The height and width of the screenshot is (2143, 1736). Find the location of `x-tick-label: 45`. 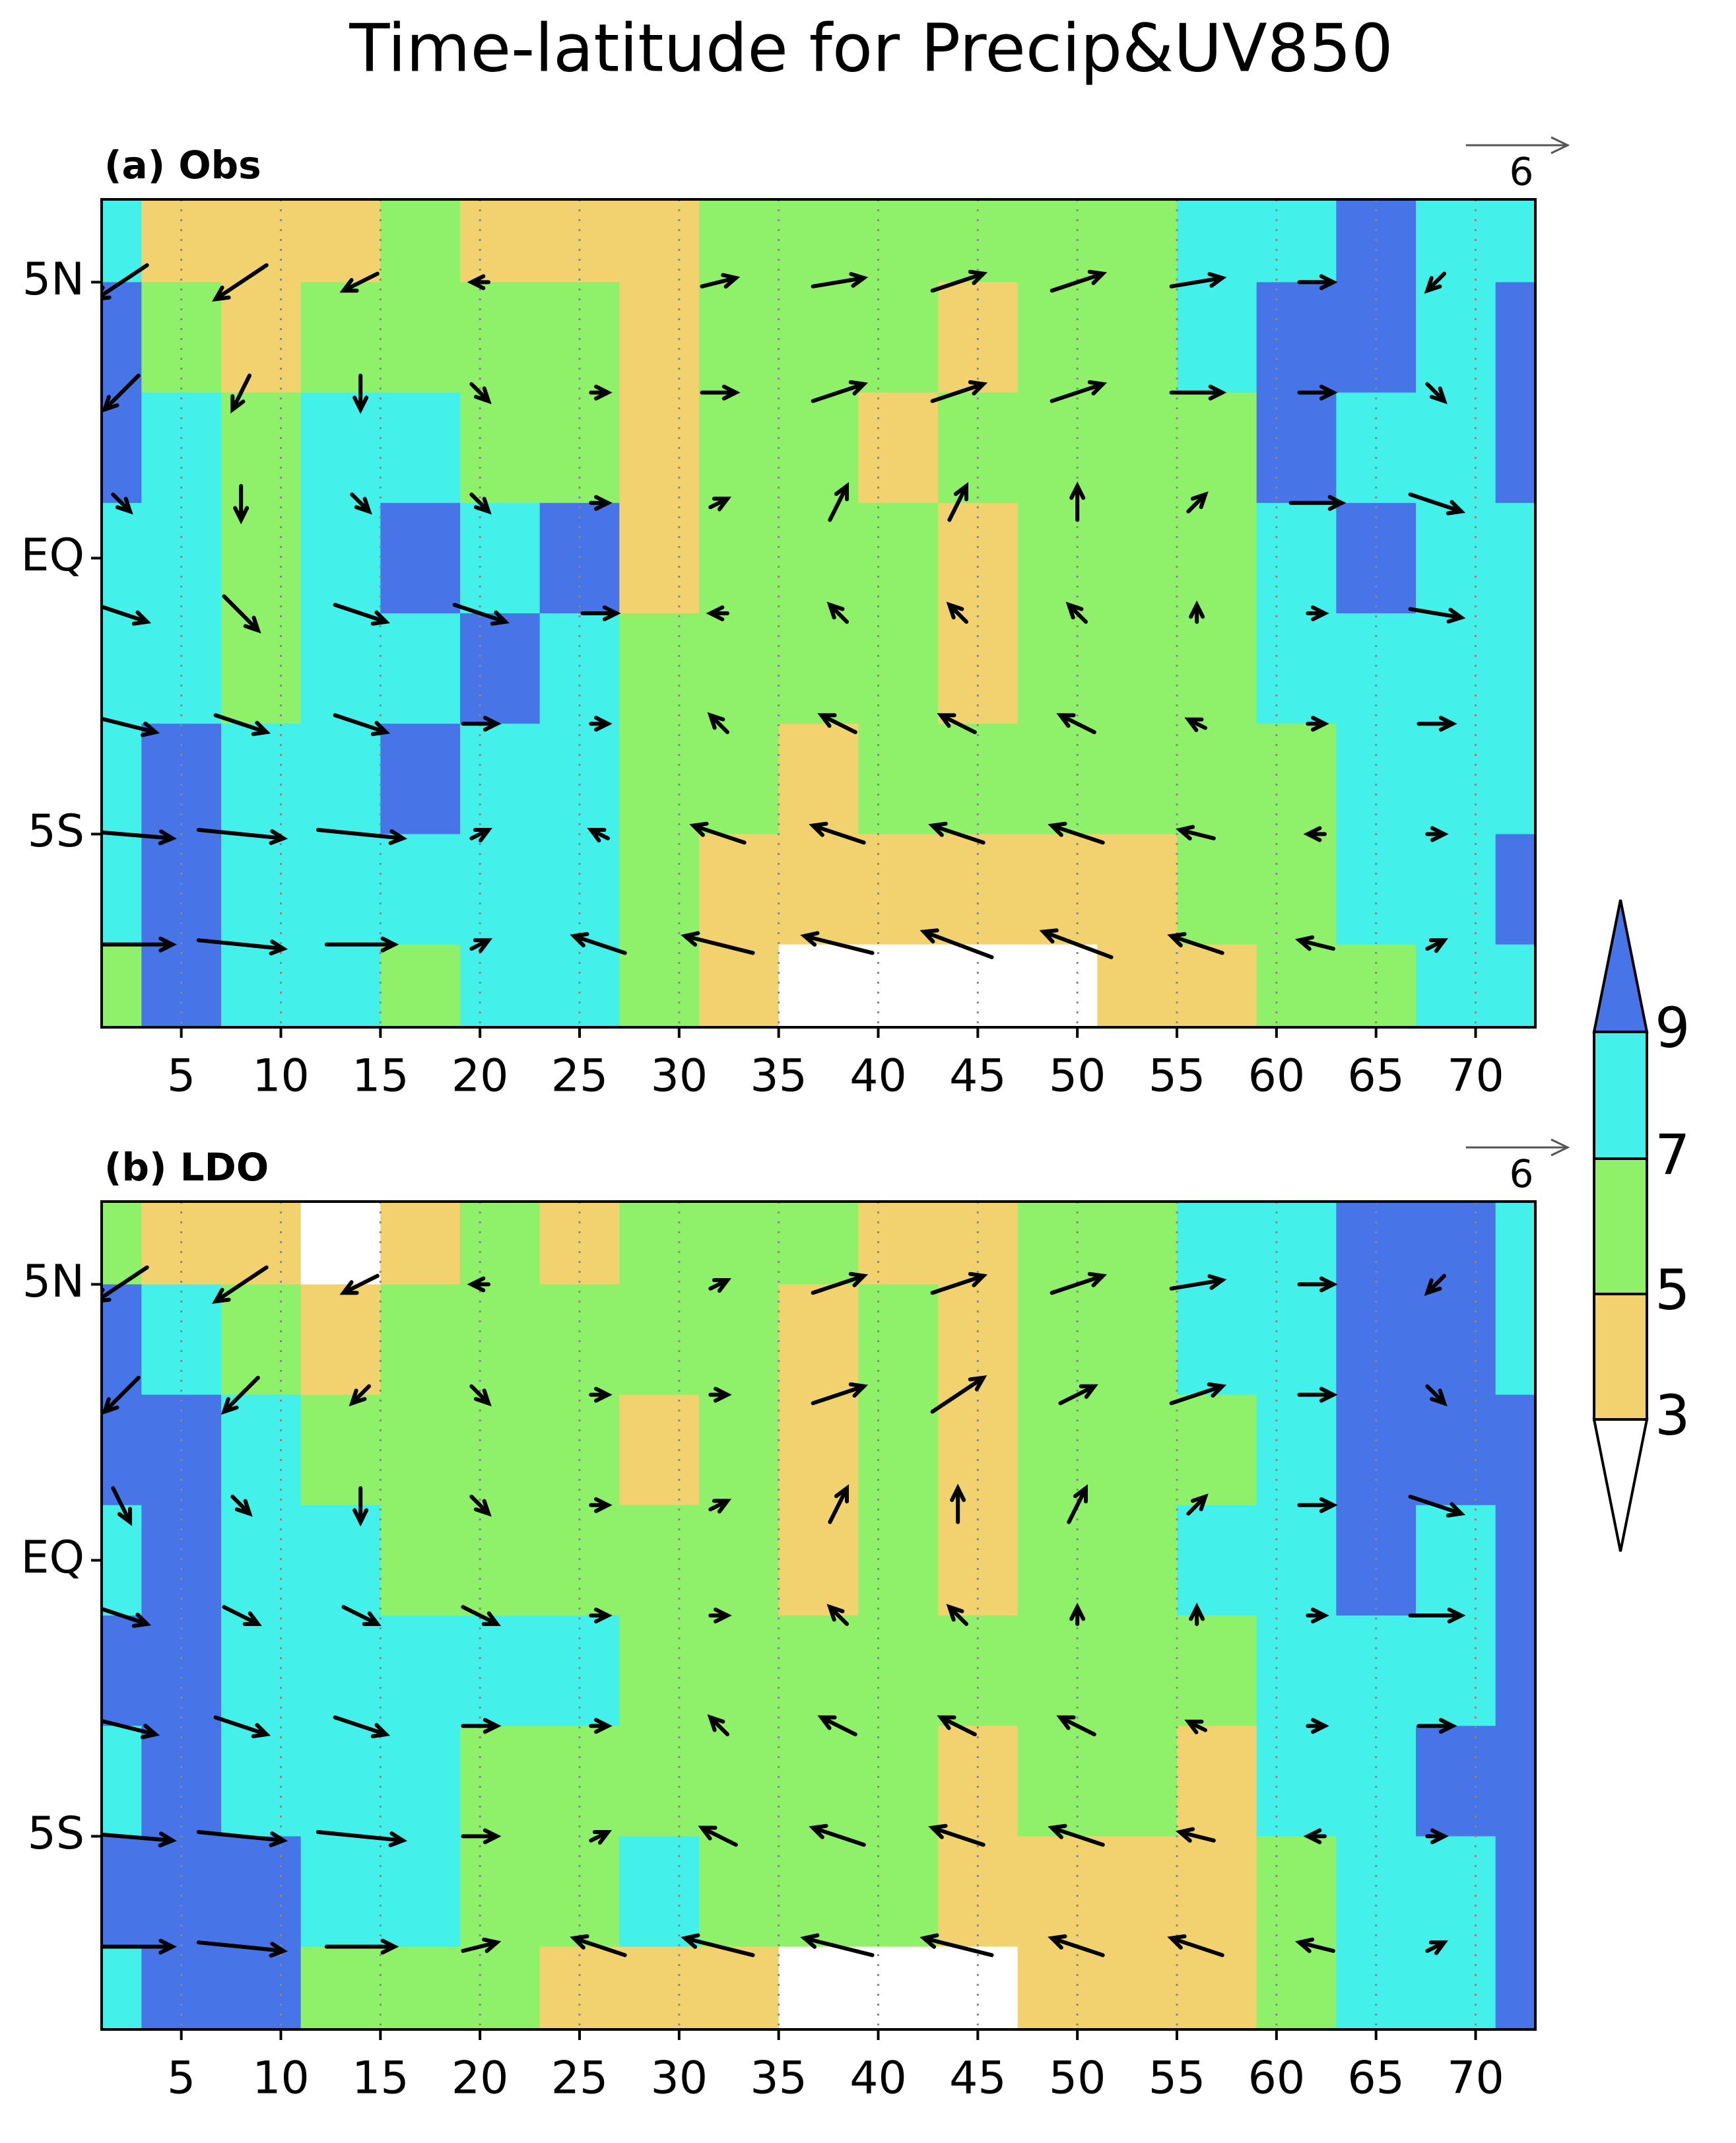

x-tick-label: 45 is located at coordinates (978, 2079).